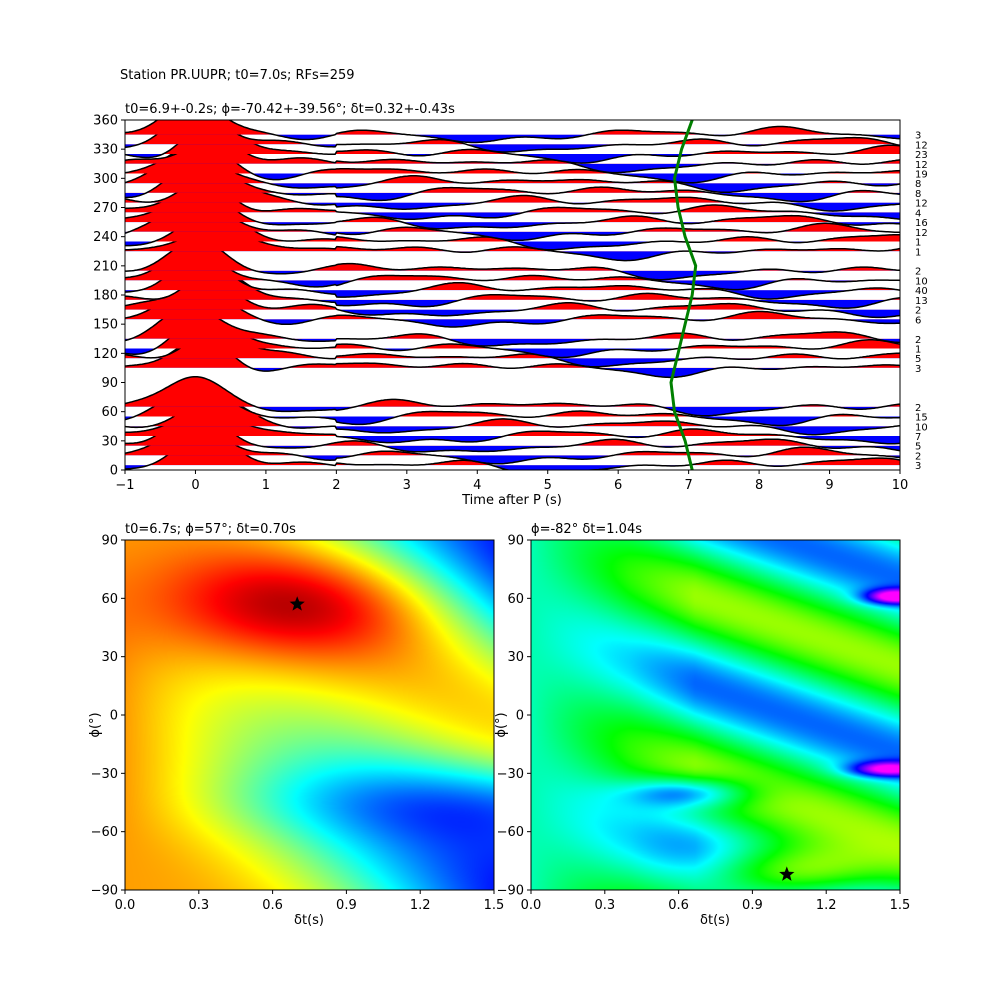  Describe the element at coordinates (109, 657) in the screenshot. I see `y-tick-label: 30` at that location.